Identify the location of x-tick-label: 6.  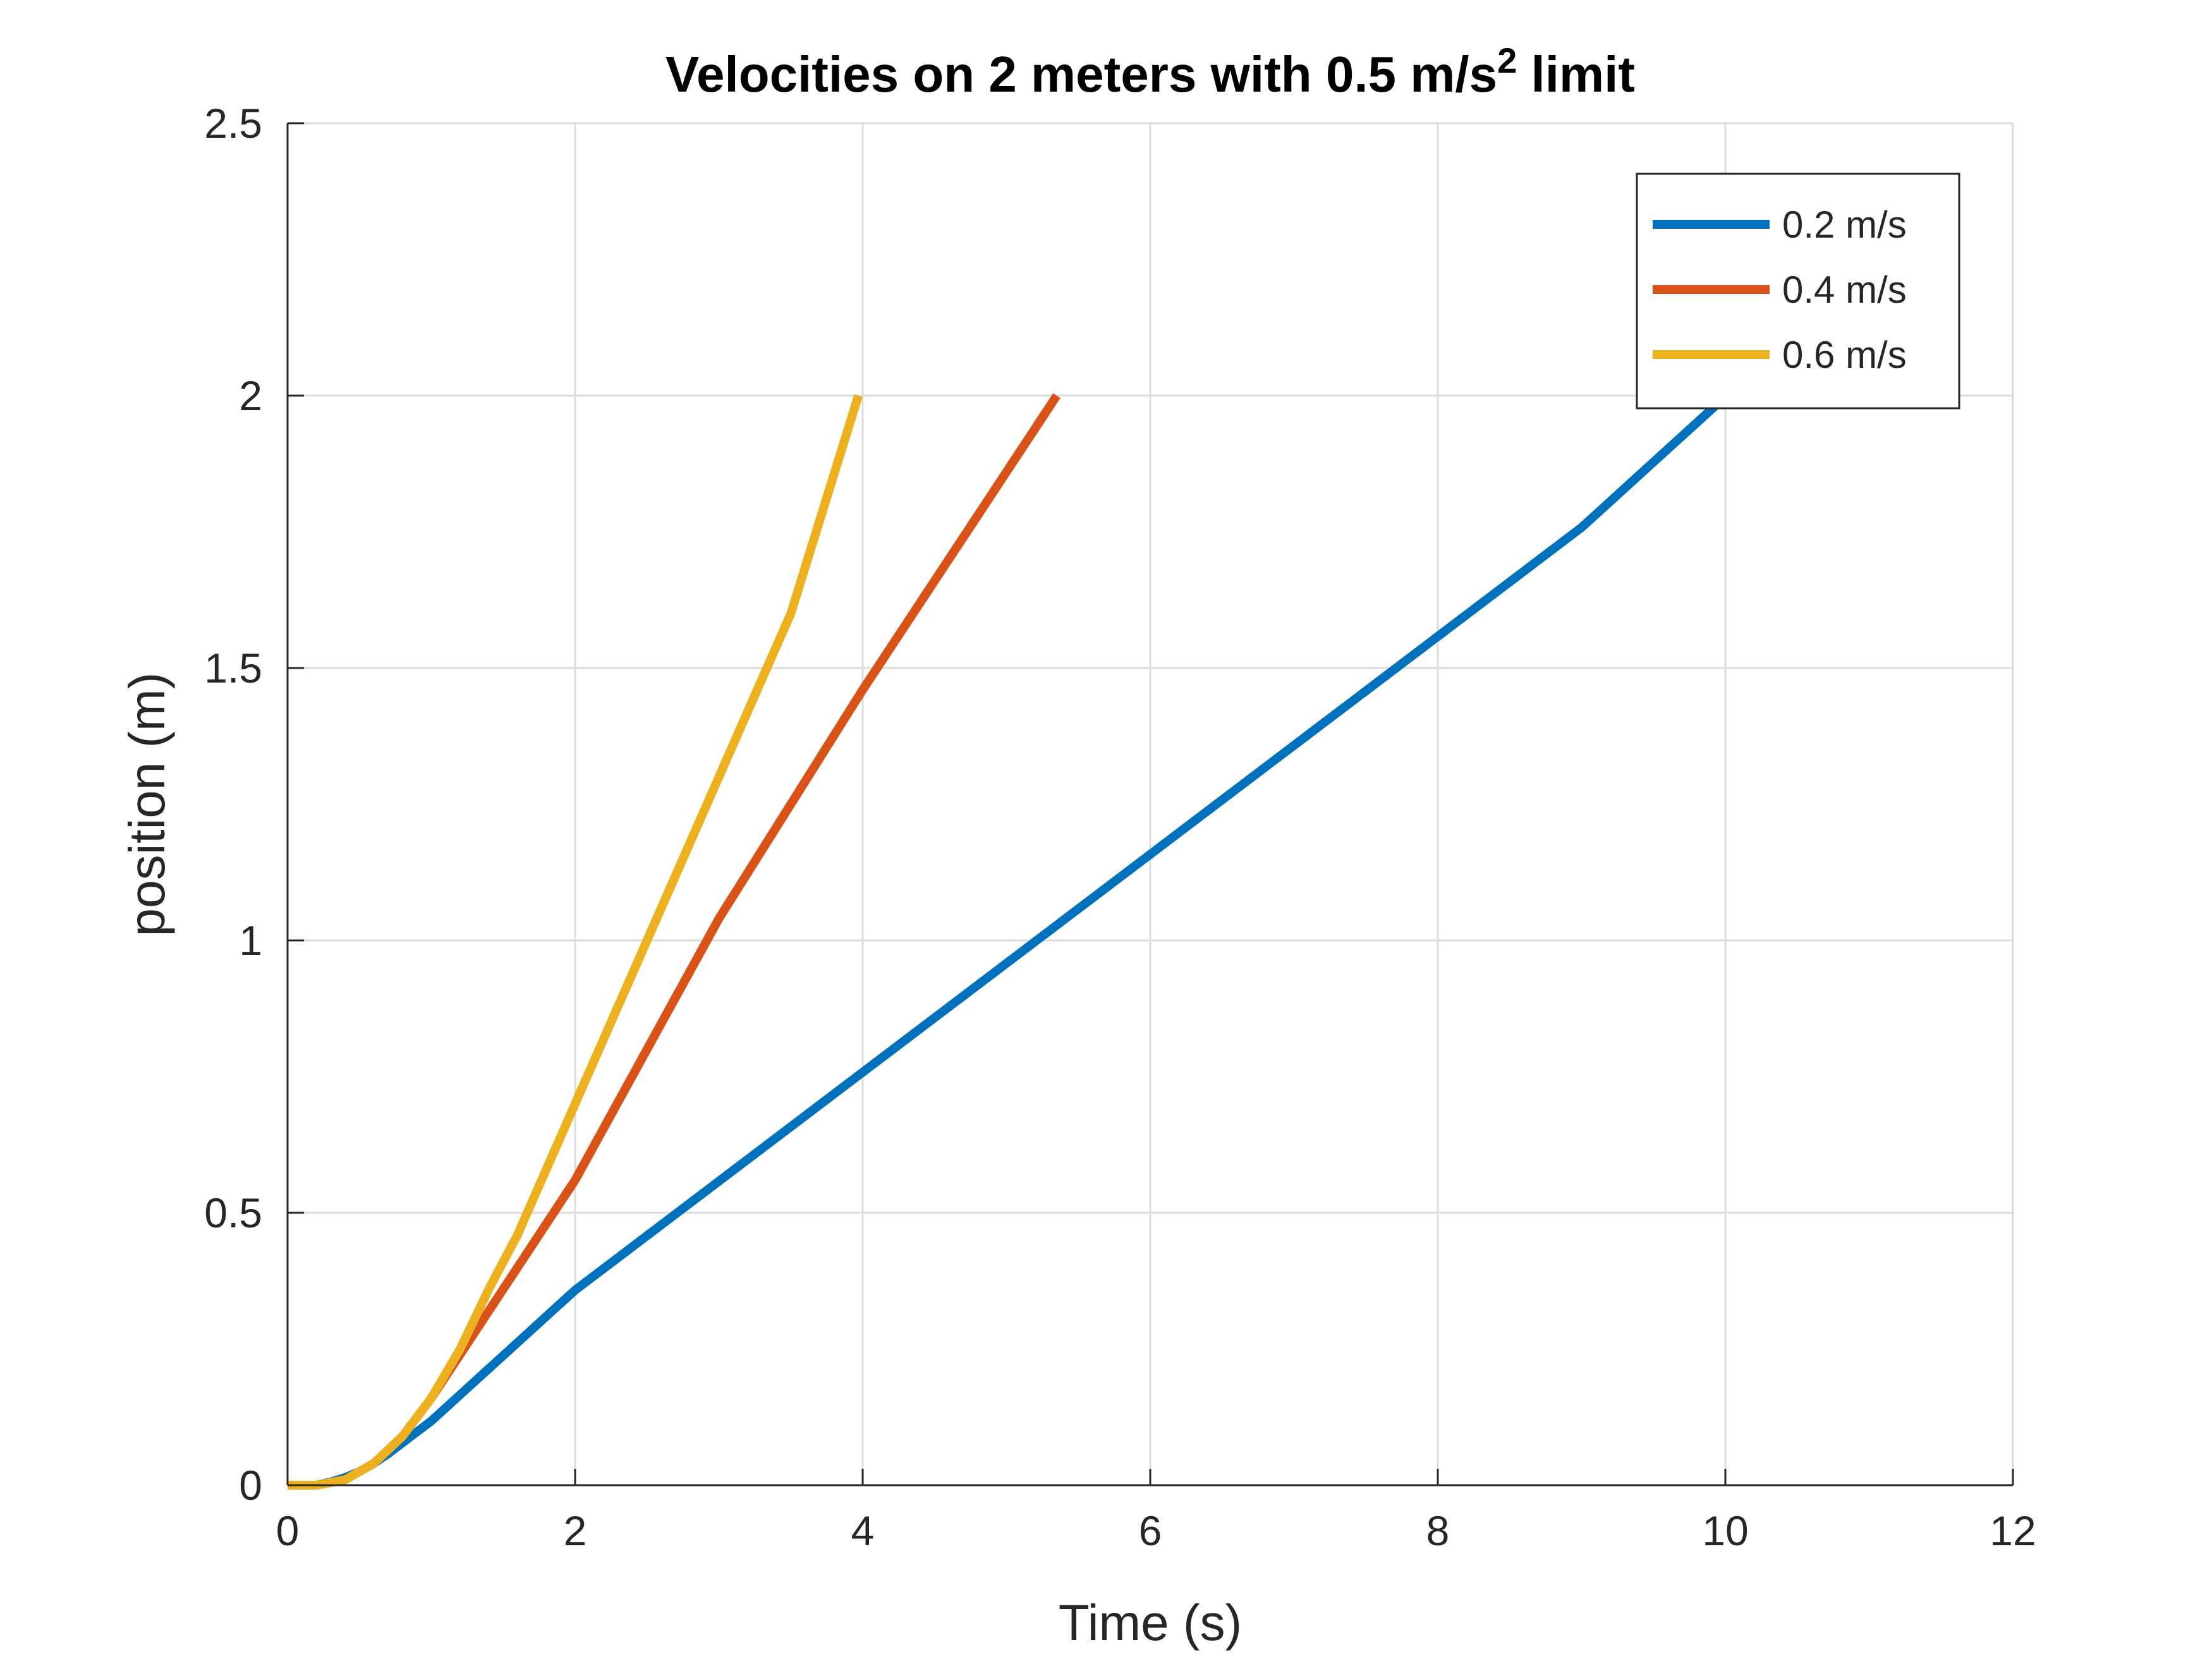
(1150, 1530).